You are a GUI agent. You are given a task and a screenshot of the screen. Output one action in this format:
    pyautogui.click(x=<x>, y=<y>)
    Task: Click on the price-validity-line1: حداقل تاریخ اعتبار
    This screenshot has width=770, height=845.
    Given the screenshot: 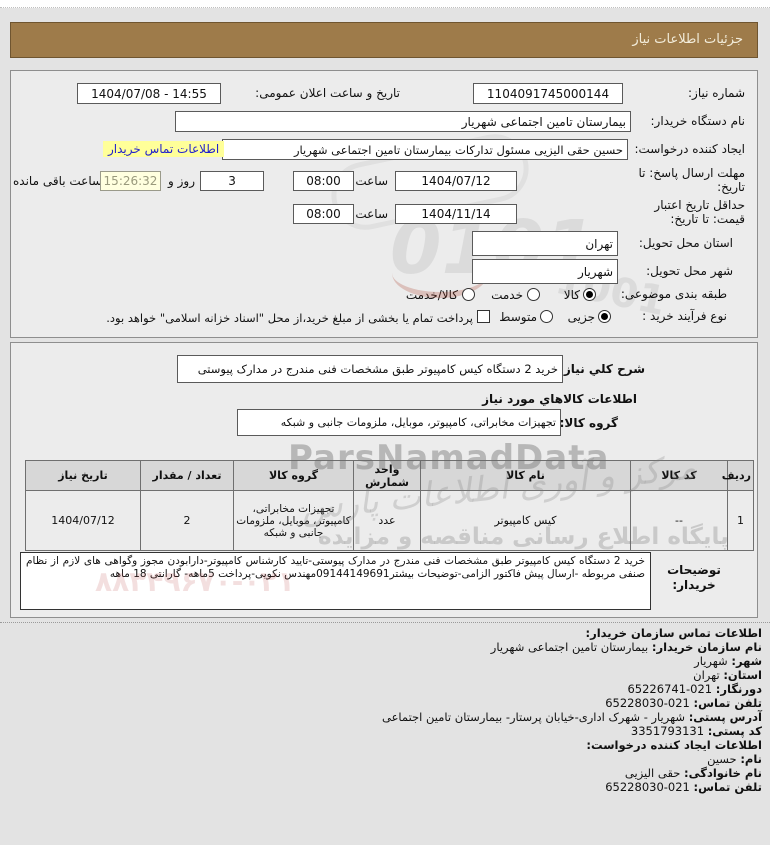 What is the action you would take?
    pyautogui.click(x=699, y=205)
    